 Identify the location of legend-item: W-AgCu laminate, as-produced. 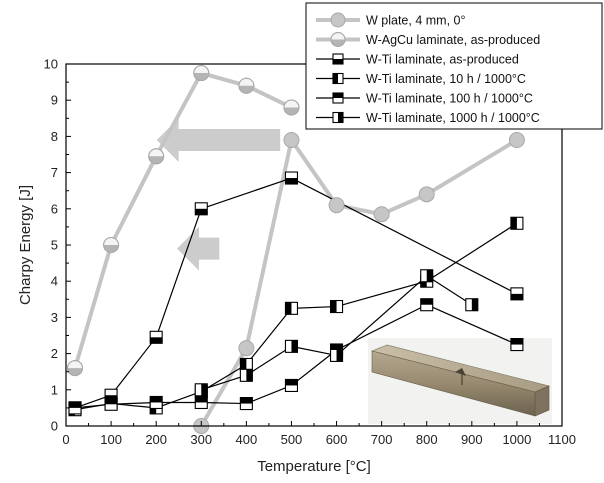
(428, 39).